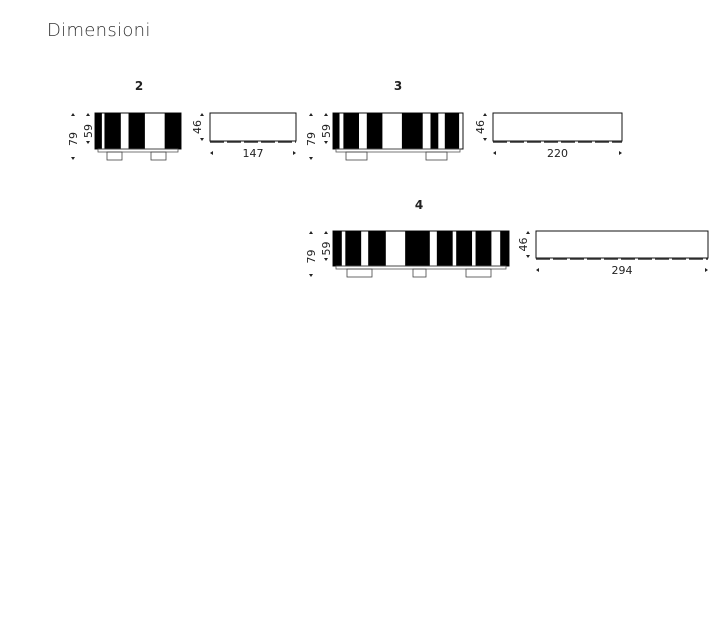 This screenshot has height=620, width=716. What do you see at coordinates (139, 86) in the screenshot?
I see `module-label: 2` at bounding box center [139, 86].